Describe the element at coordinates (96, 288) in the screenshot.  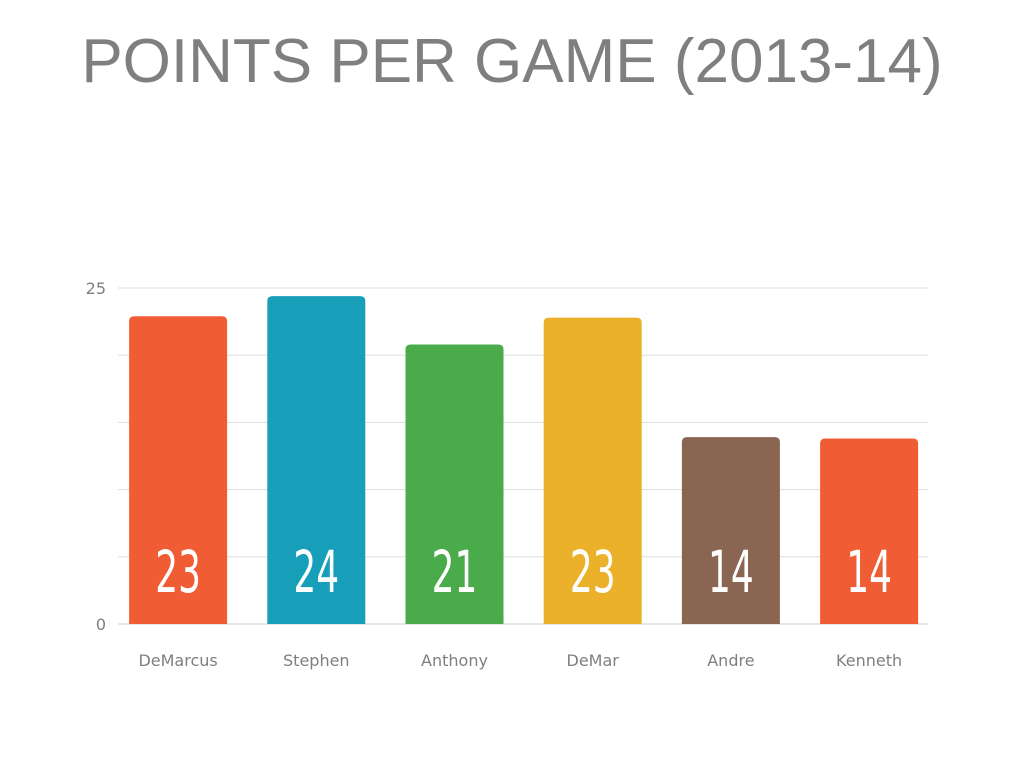
I see `y-tick-label: 25` at that location.